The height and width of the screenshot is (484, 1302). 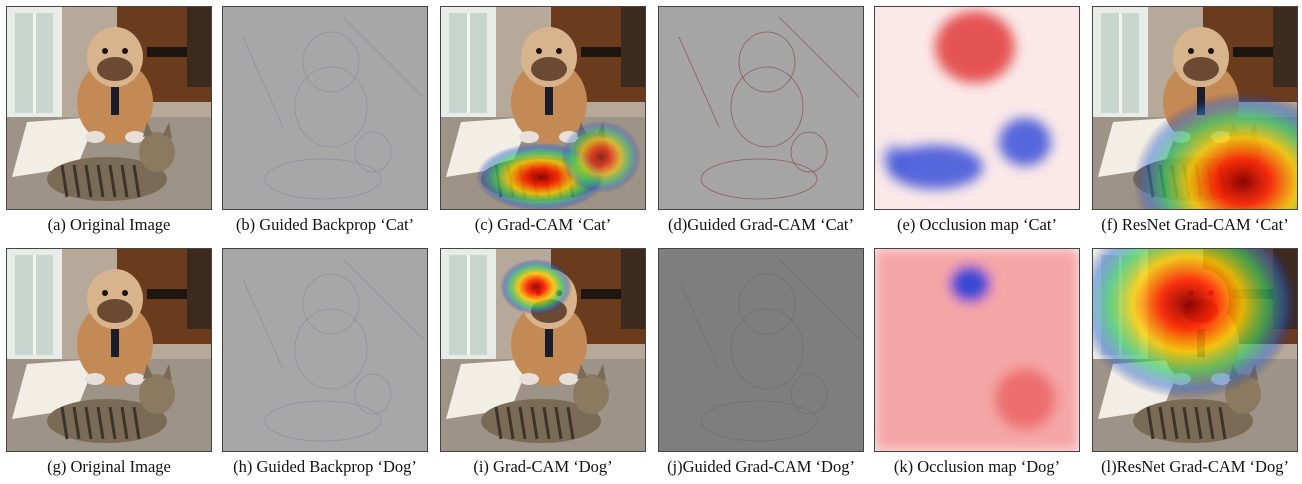 I want to click on resnet-cat-graphic, so click(x=1195, y=108).